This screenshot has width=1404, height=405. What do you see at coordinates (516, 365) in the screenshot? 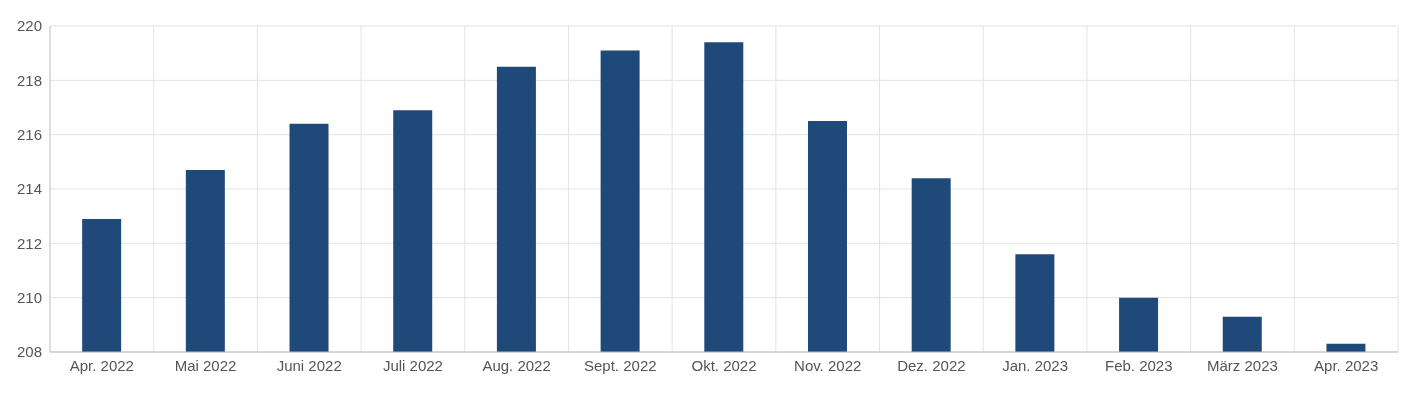
I see `x-tick-label: Aug. 2022` at bounding box center [516, 365].